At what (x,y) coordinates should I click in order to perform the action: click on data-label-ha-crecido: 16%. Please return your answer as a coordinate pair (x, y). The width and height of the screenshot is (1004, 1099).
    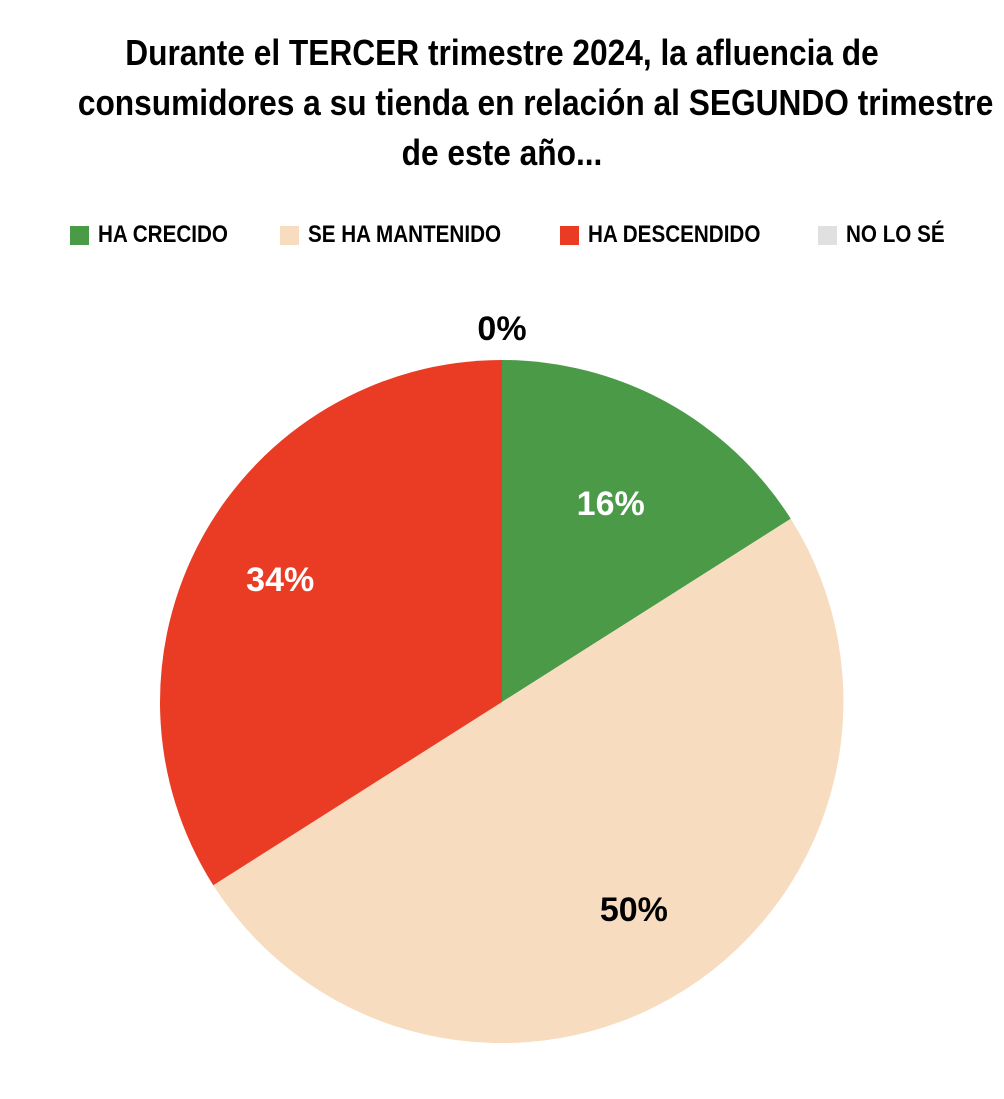
    Looking at the image, I should click on (611, 504).